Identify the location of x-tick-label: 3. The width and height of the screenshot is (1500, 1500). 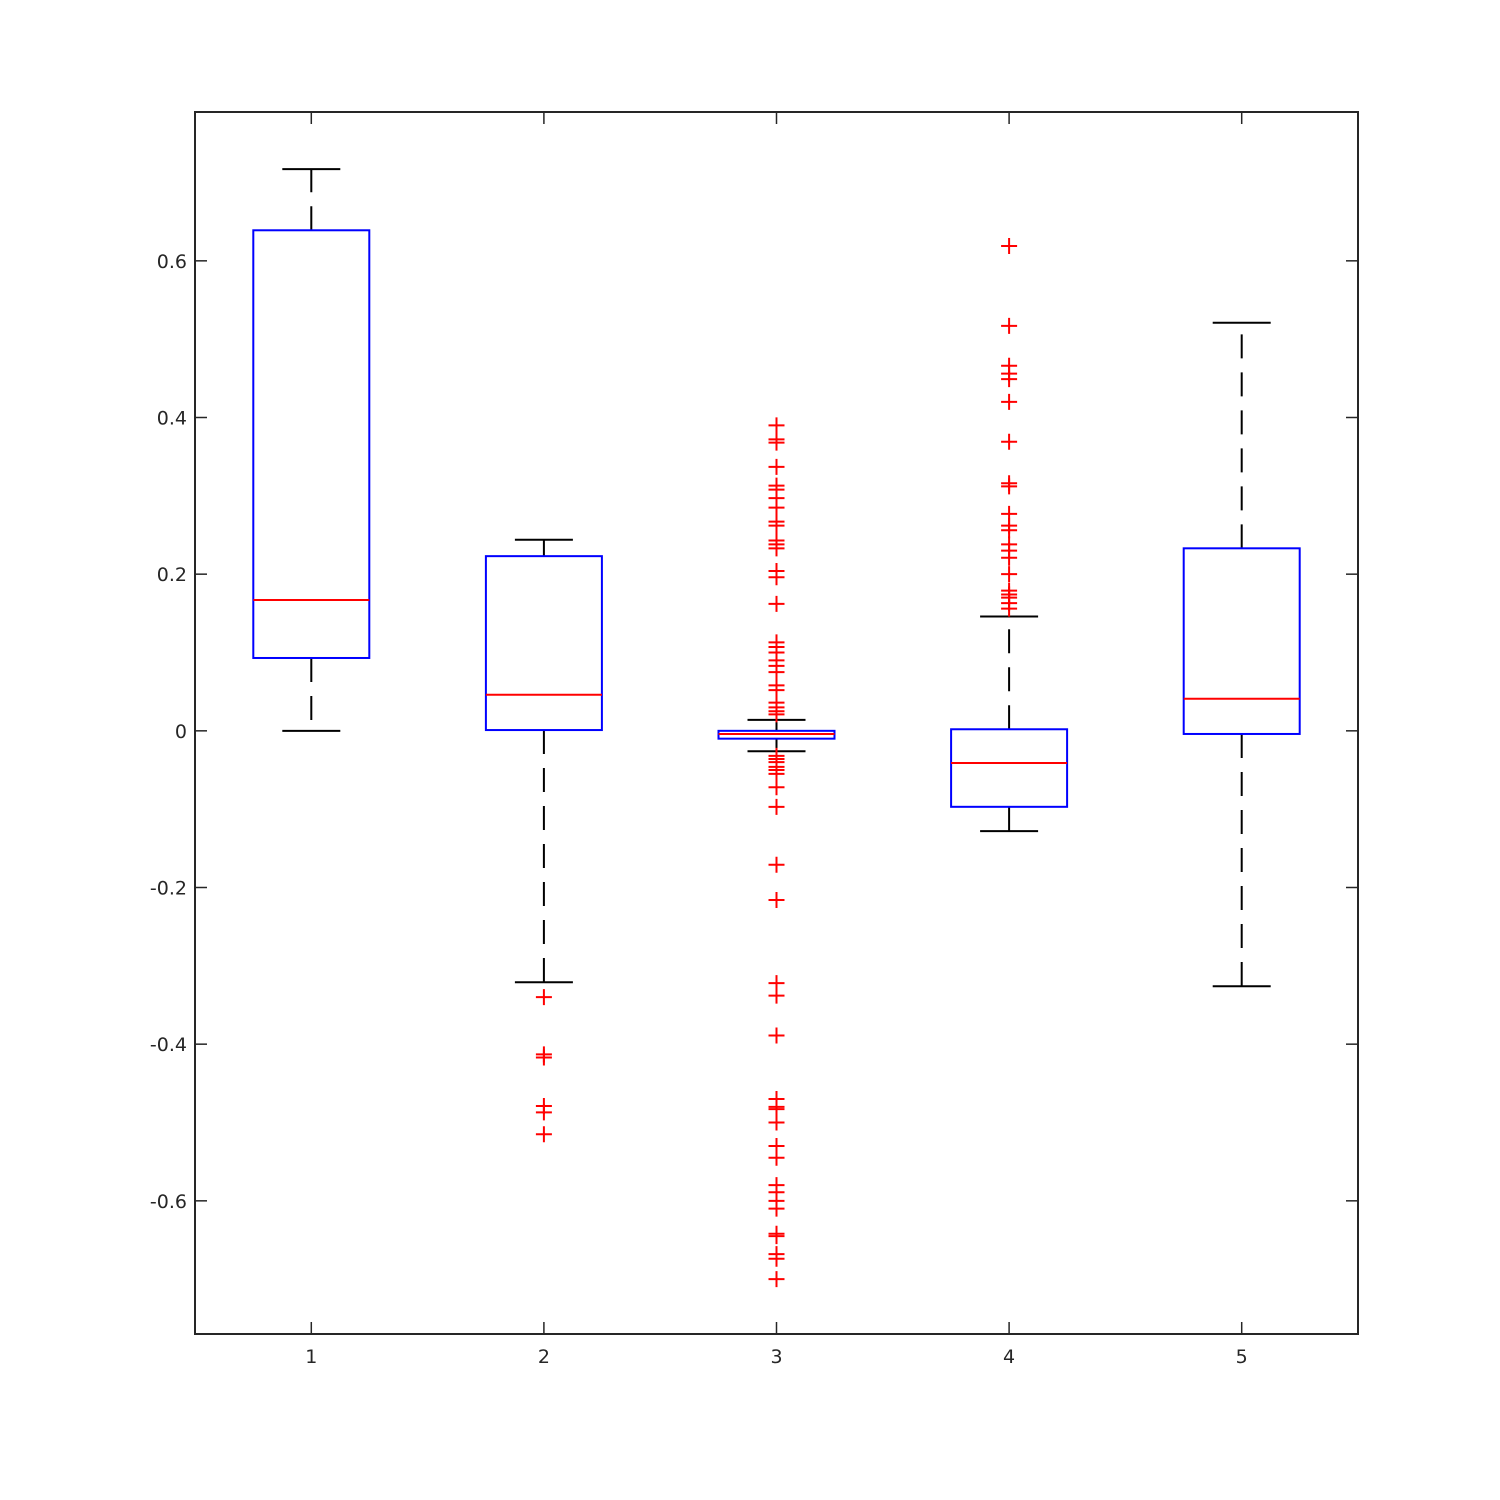
(776, 1357).